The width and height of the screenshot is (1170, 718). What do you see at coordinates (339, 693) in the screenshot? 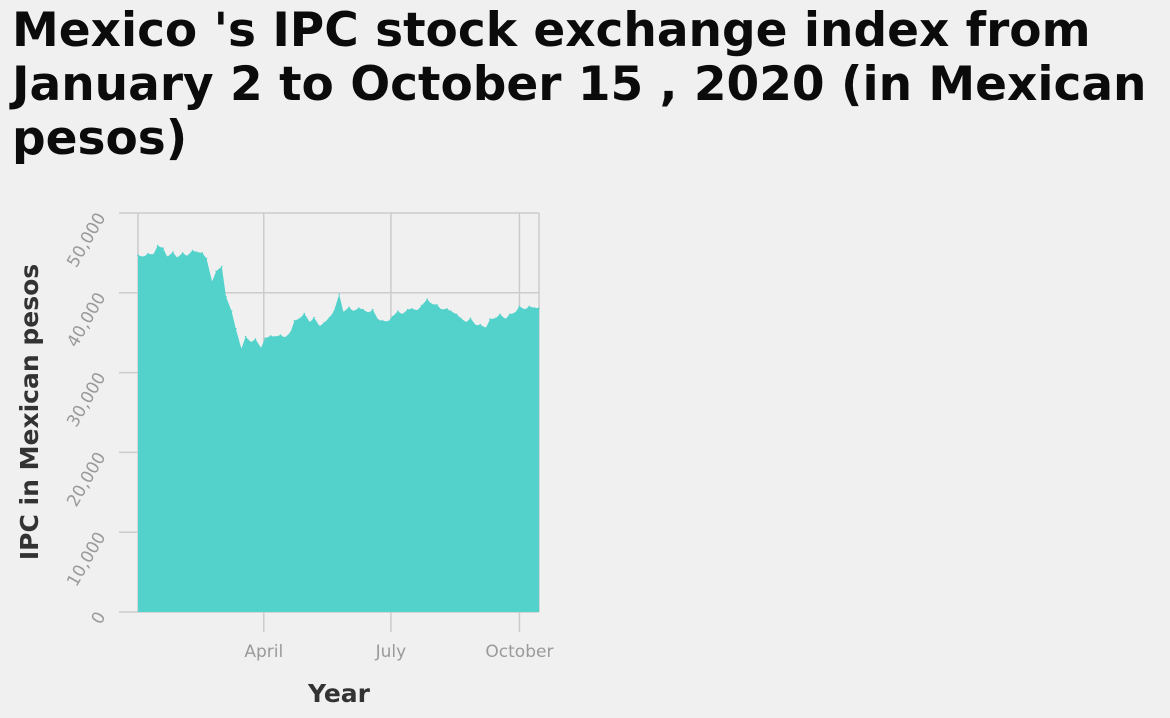
I see `x-axis-title: Year` at bounding box center [339, 693].